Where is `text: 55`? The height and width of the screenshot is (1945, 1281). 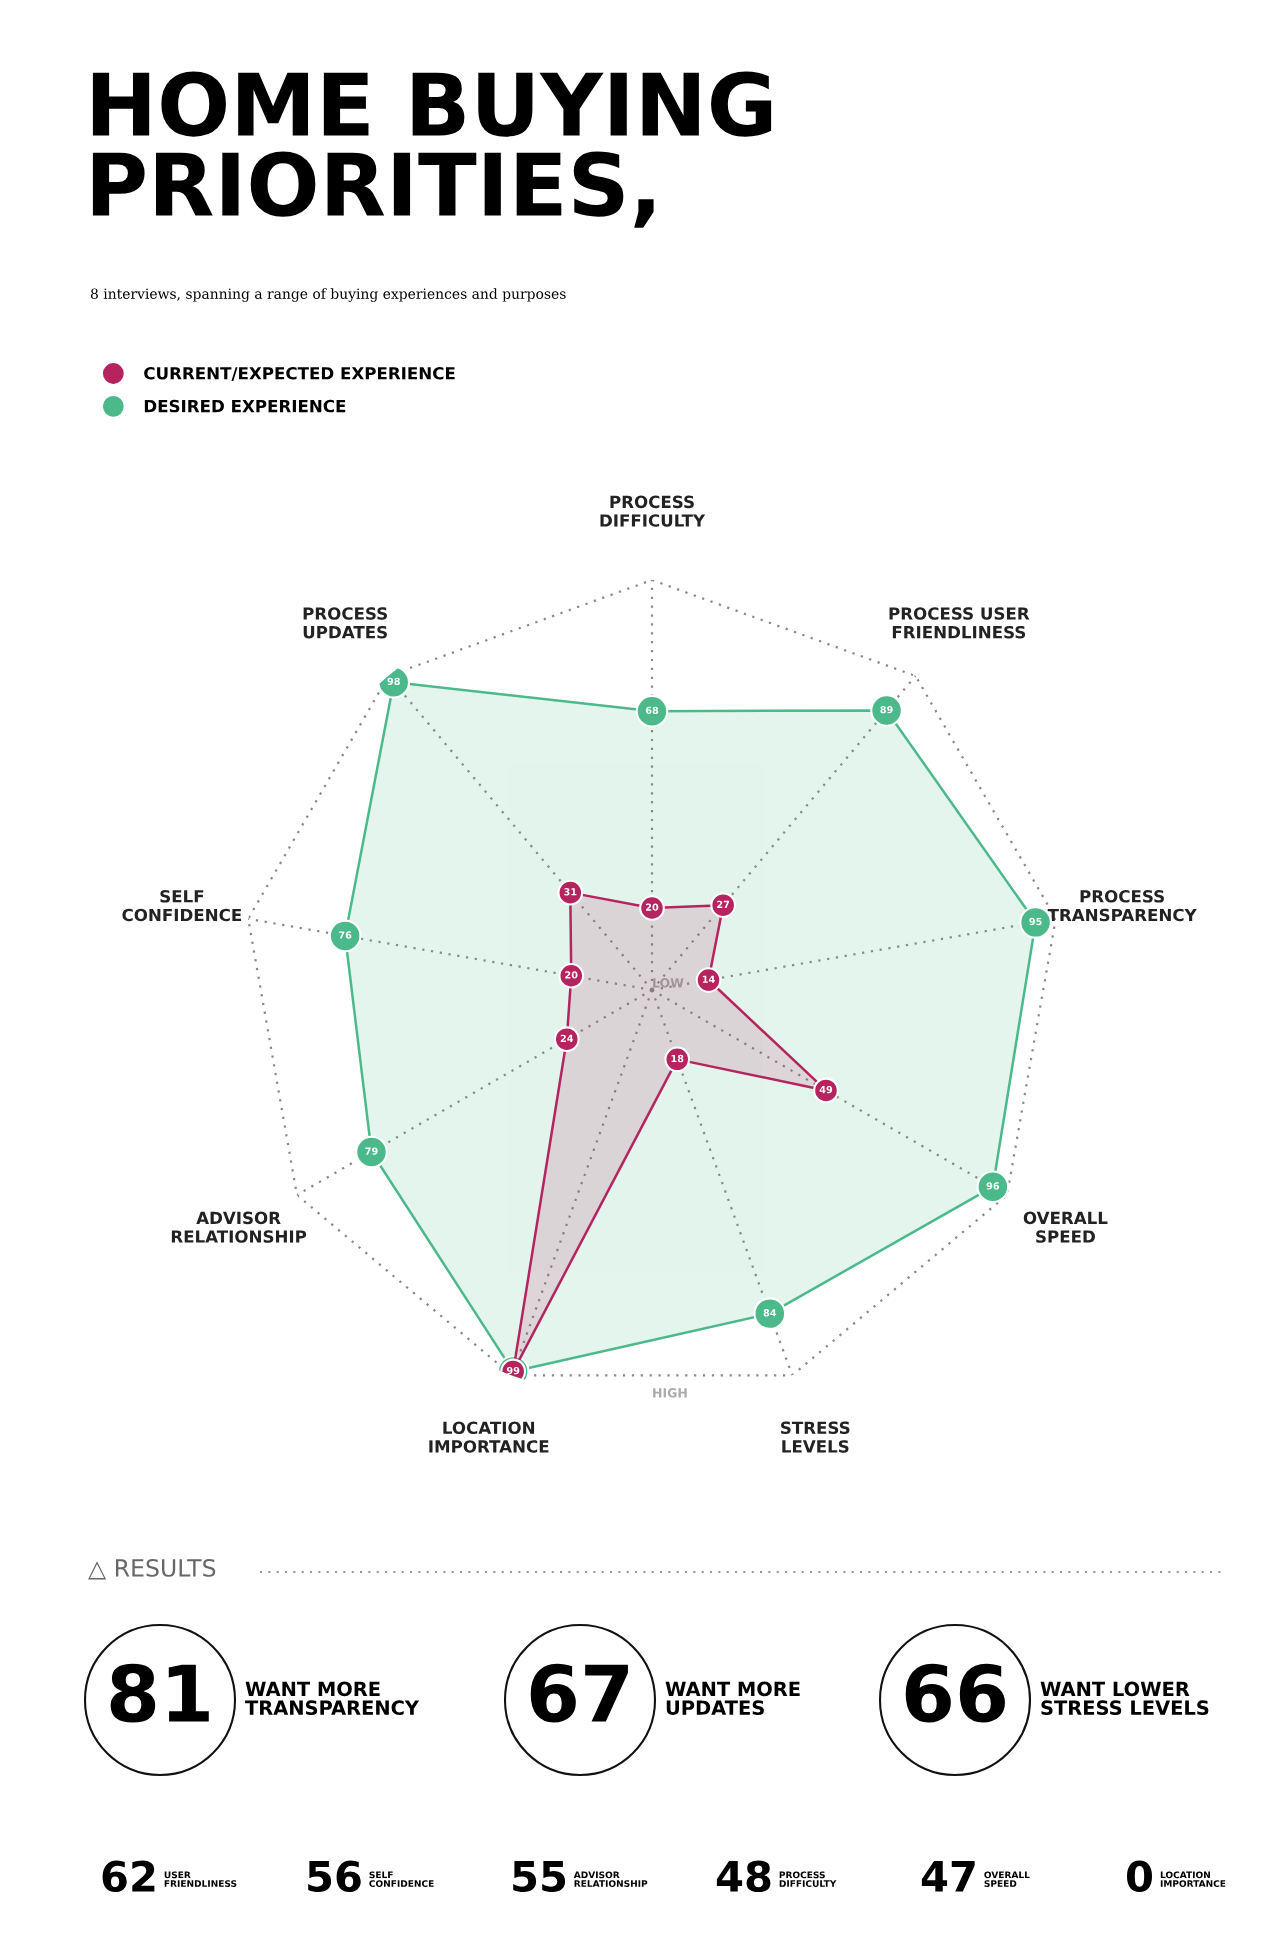
text: 55 is located at coordinates (539, 1877).